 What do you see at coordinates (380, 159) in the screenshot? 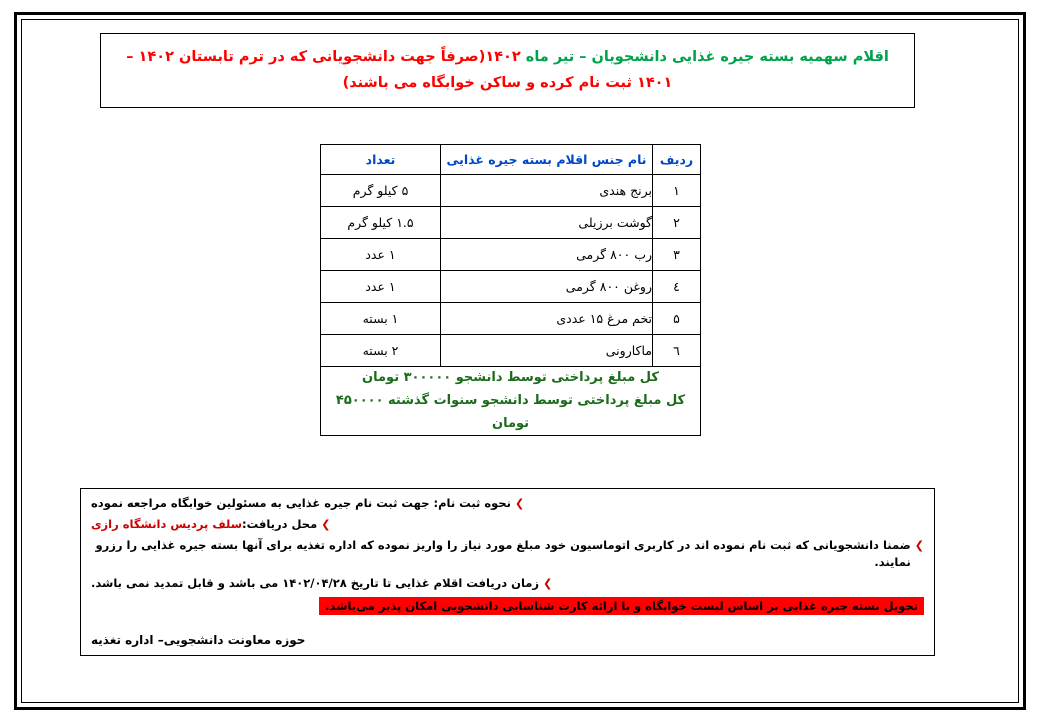
I see `column-header-count: تعداد` at bounding box center [380, 159].